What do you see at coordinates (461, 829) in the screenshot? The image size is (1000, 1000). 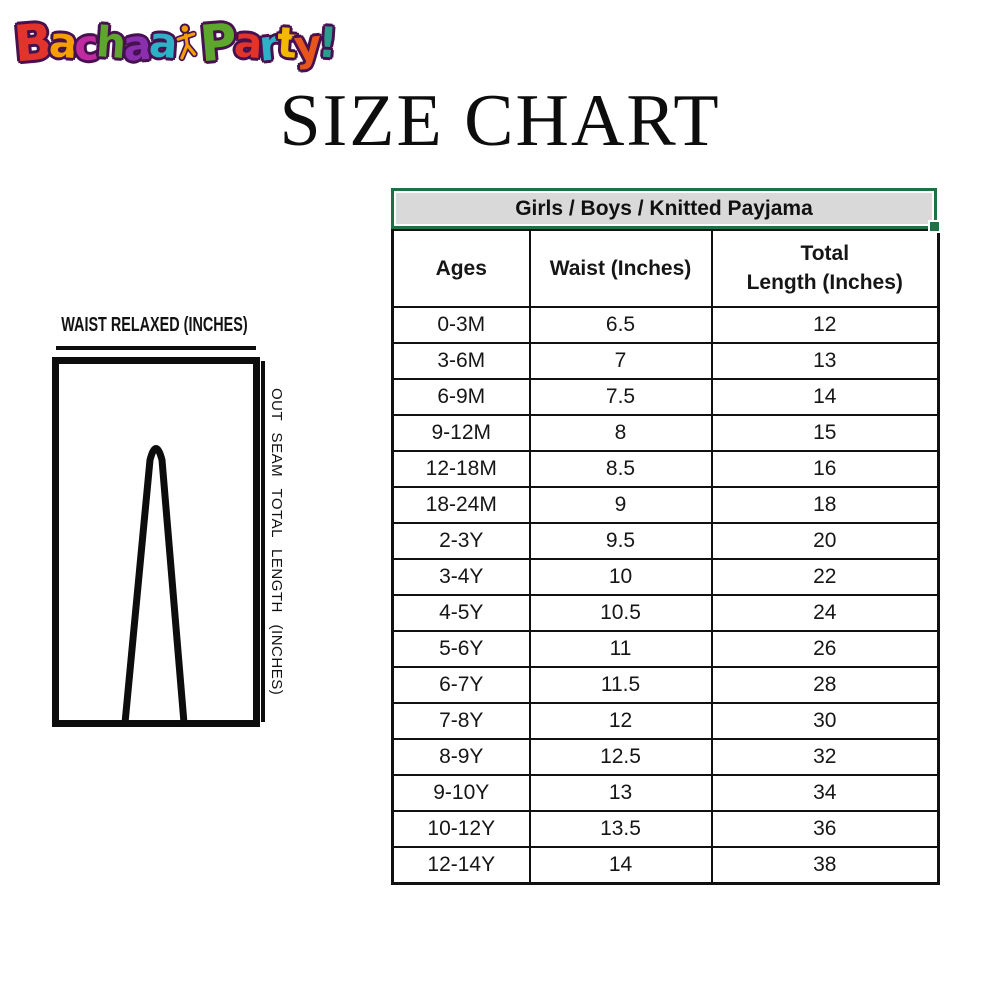 I see `age-cell: 10-12Y` at bounding box center [461, 829].